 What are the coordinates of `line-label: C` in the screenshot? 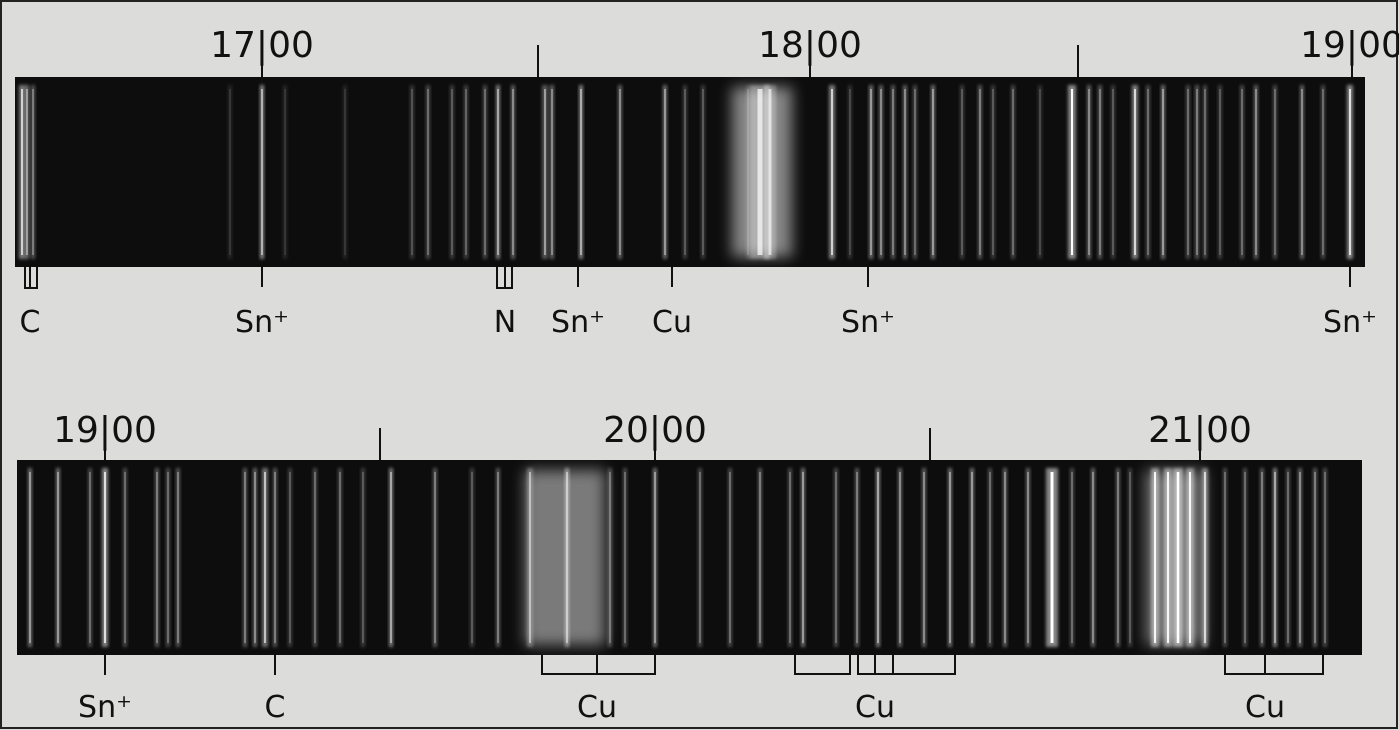 It's located at (30, 322).